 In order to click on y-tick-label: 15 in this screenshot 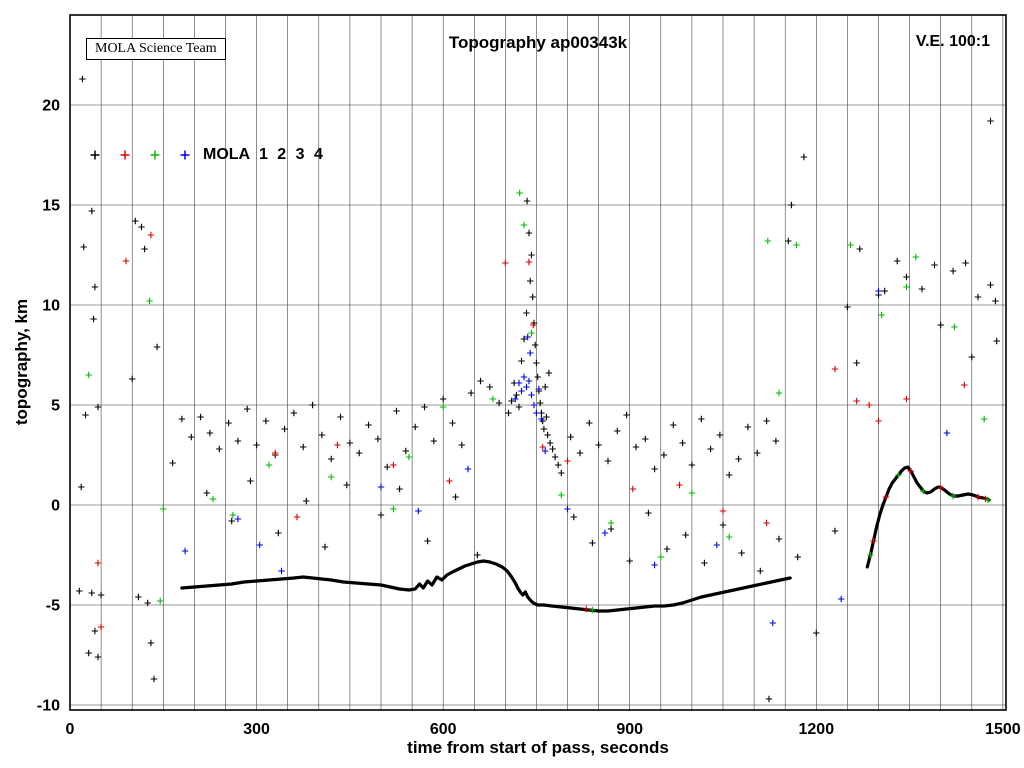, I will do `click(51, 206)`.